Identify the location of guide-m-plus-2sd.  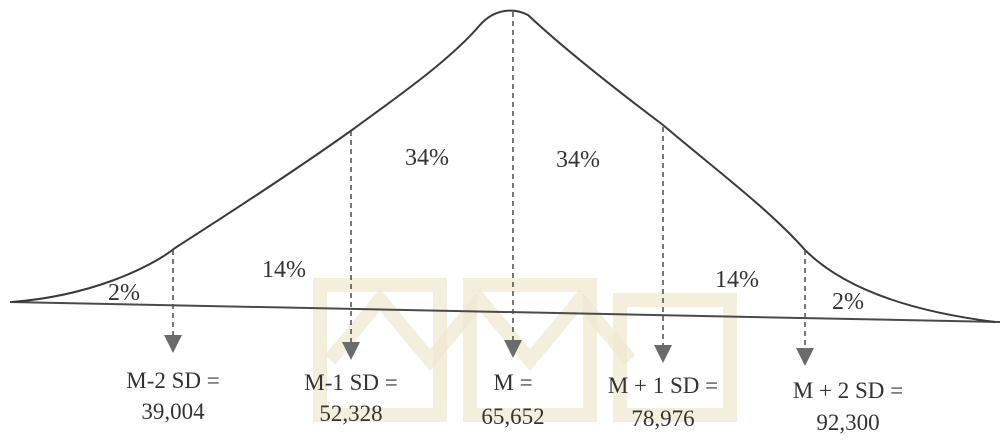
(805, 308).